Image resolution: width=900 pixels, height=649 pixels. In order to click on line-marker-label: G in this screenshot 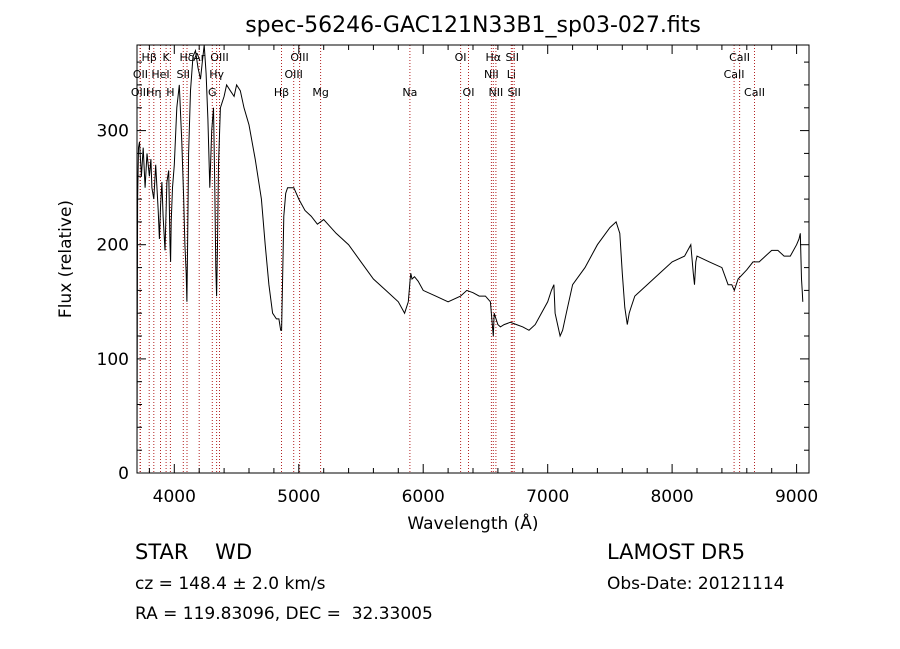, I will do `click(212, 92)`.